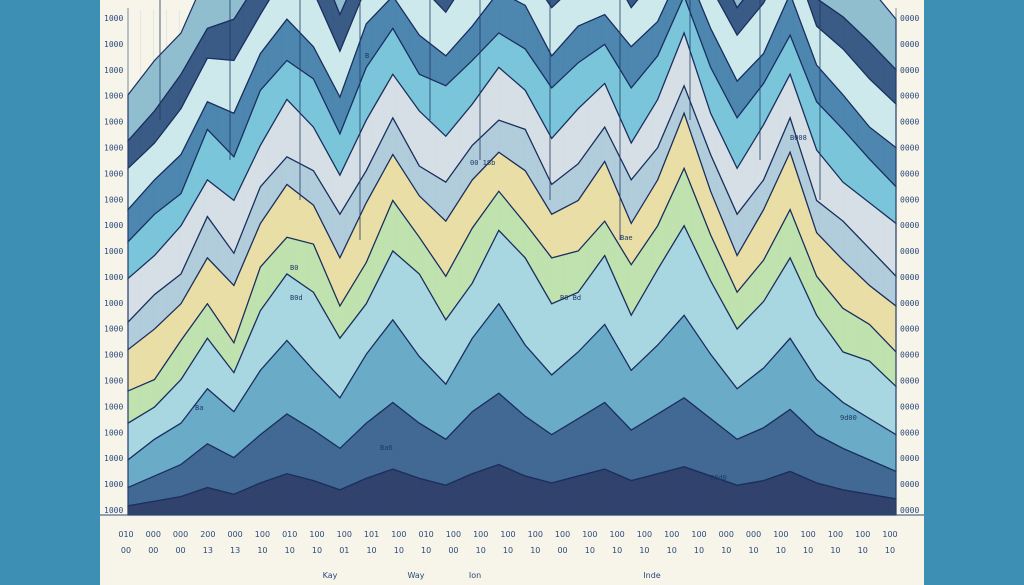 Image resolution: width=1024 pixels, height=585 pixels. What do you see at coordinates (367, 56) in the screenshot?
I see `annotation-label: B` at bounding box center [367, 56].